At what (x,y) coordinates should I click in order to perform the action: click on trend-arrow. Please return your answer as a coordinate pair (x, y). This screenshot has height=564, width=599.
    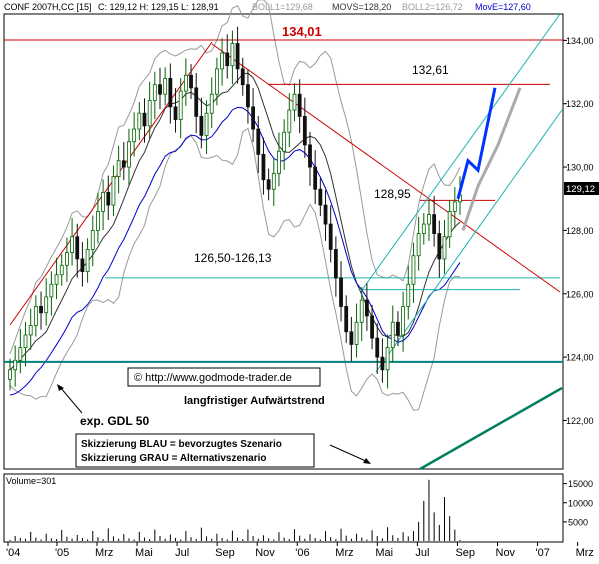
    Looking at the image, I should click on (349, 453).